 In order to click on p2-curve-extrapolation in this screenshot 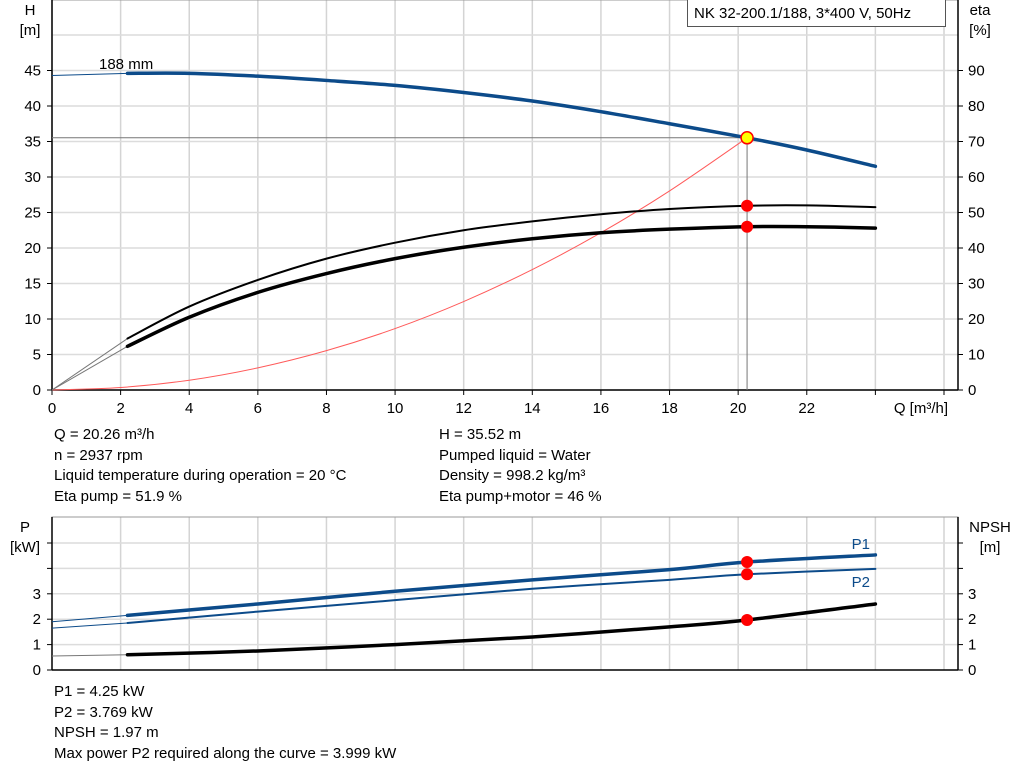, I will do `click(89, 625)`.